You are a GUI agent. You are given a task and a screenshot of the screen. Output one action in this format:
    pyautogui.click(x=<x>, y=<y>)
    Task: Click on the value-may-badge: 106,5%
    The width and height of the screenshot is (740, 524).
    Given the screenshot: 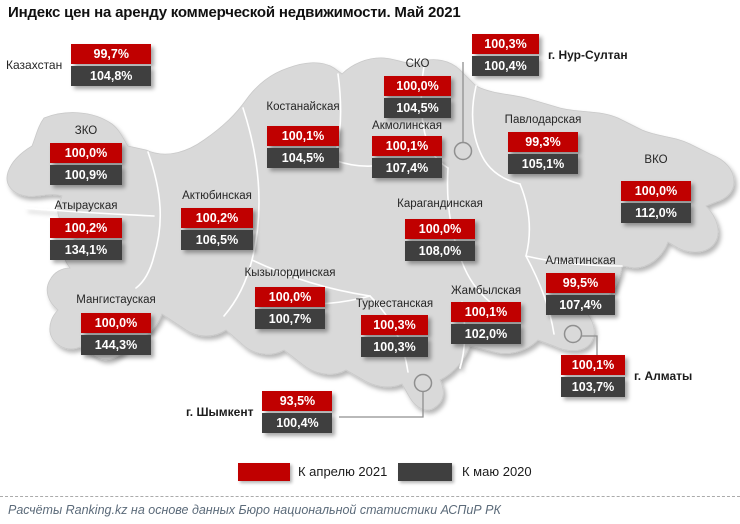 What is the action you would take?
    pyautogui.click(x=217, y=240)
    